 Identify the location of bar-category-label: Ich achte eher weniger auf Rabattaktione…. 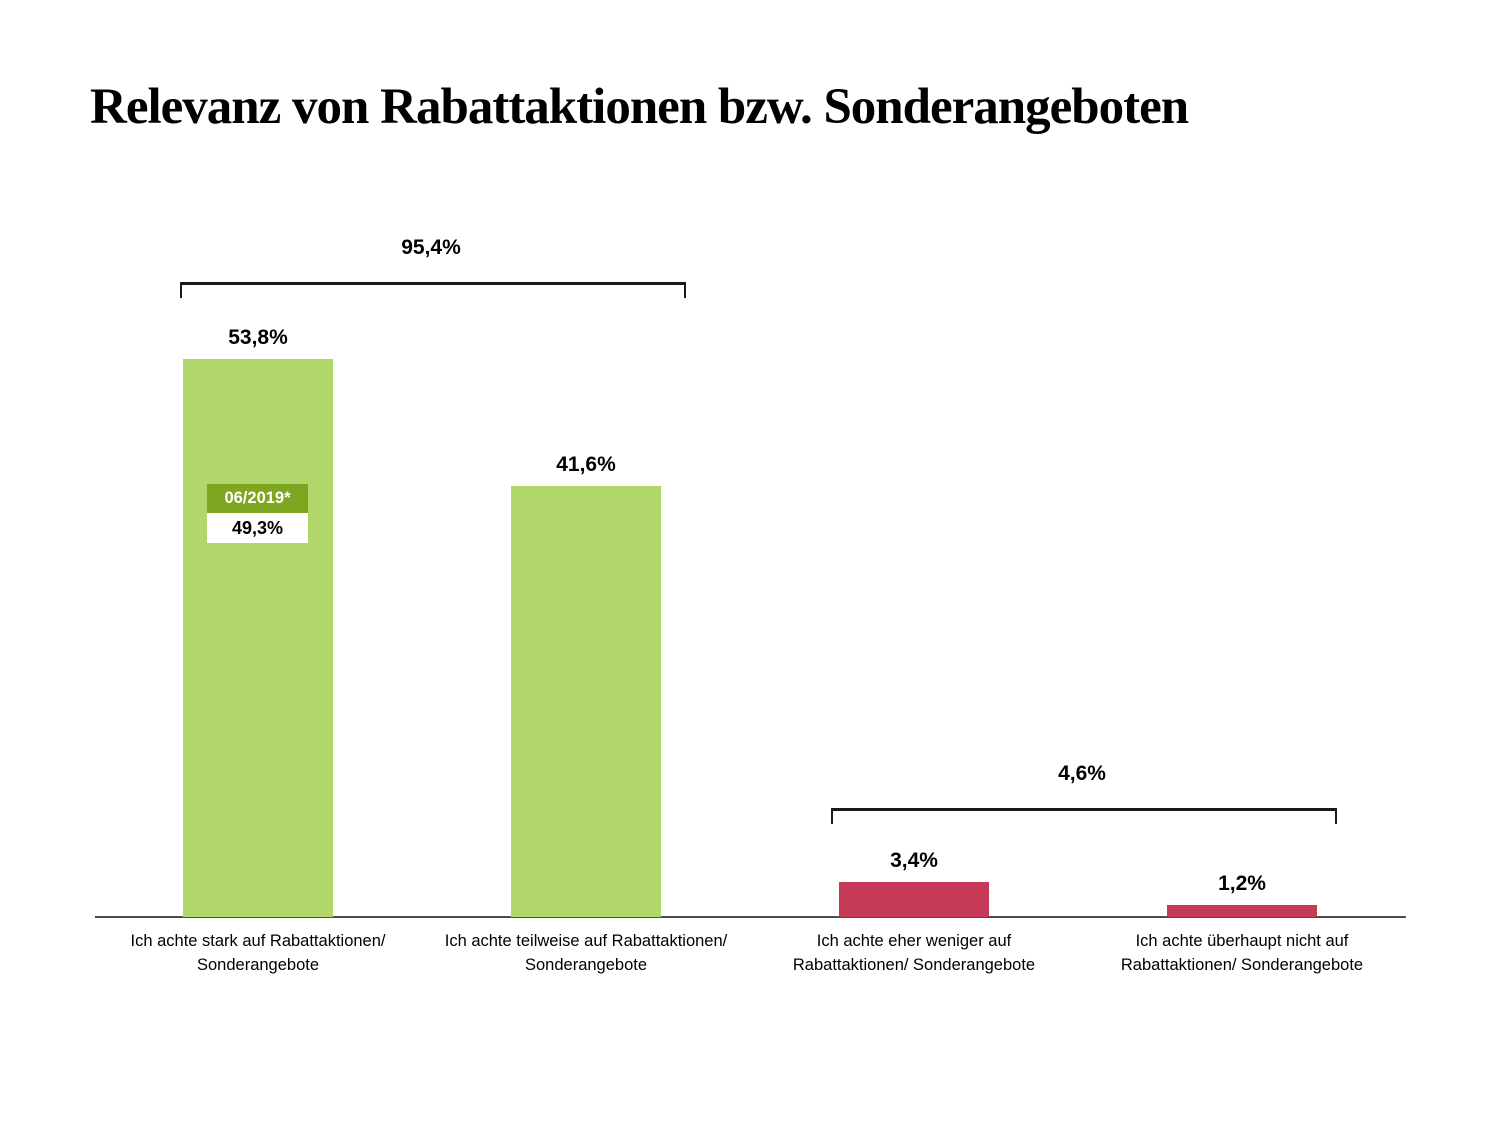
(914, 953).